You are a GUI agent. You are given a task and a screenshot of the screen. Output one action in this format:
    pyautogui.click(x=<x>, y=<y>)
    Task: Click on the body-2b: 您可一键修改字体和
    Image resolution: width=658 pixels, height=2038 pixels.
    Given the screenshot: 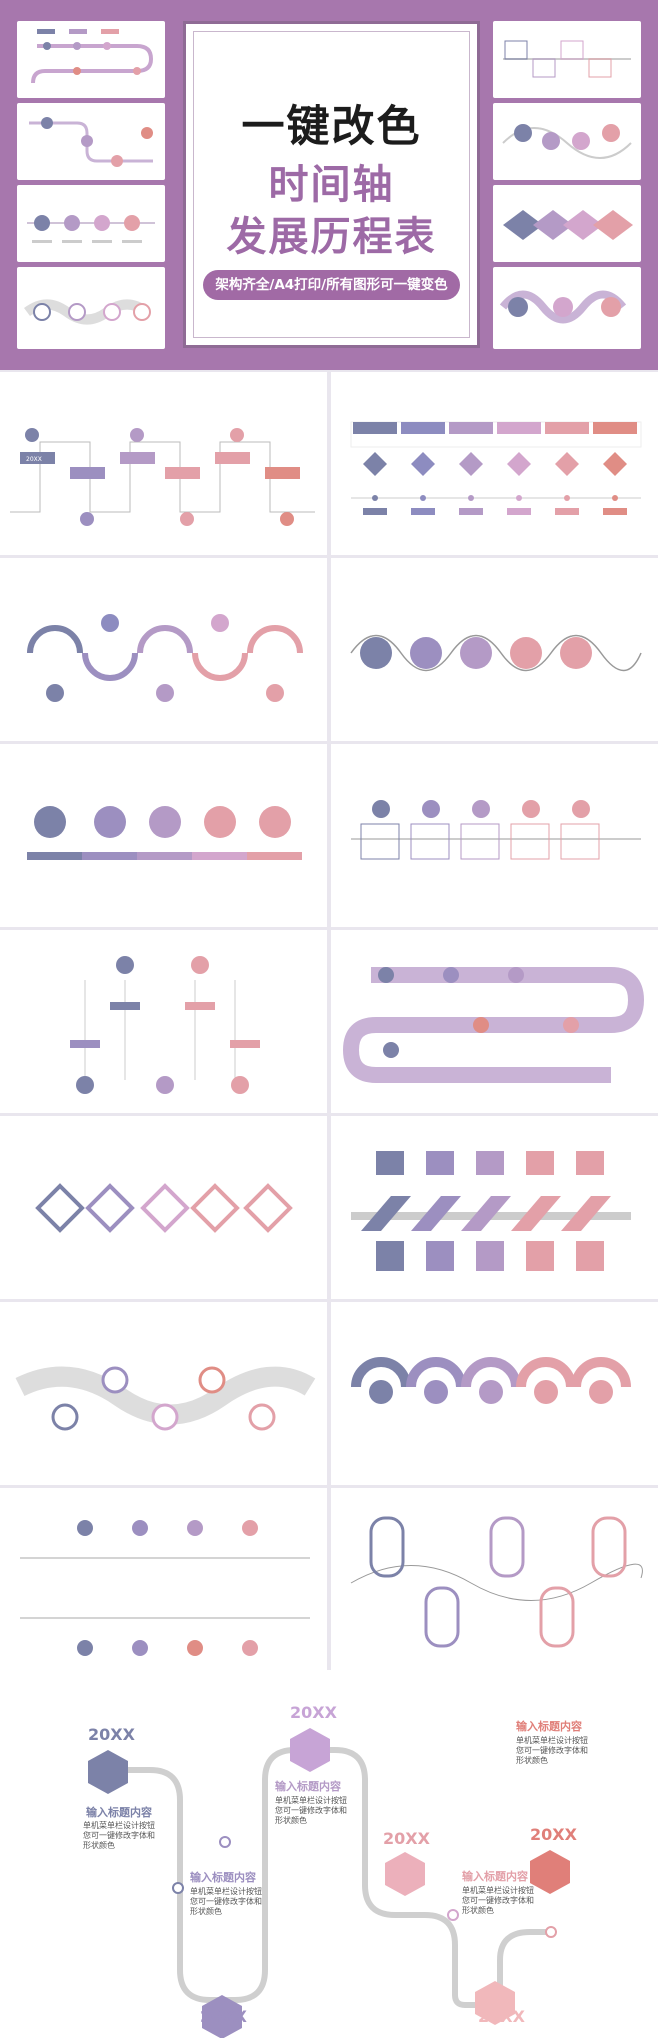 What is the action you would take?
    pyautogui.click(x=226, y=1901)
    